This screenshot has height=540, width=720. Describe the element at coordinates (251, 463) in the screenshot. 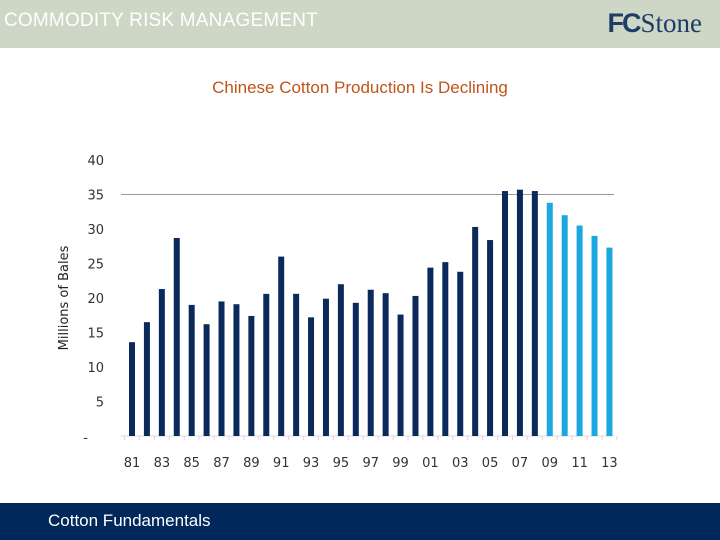

I see `x-tick-label: 89` at that location.